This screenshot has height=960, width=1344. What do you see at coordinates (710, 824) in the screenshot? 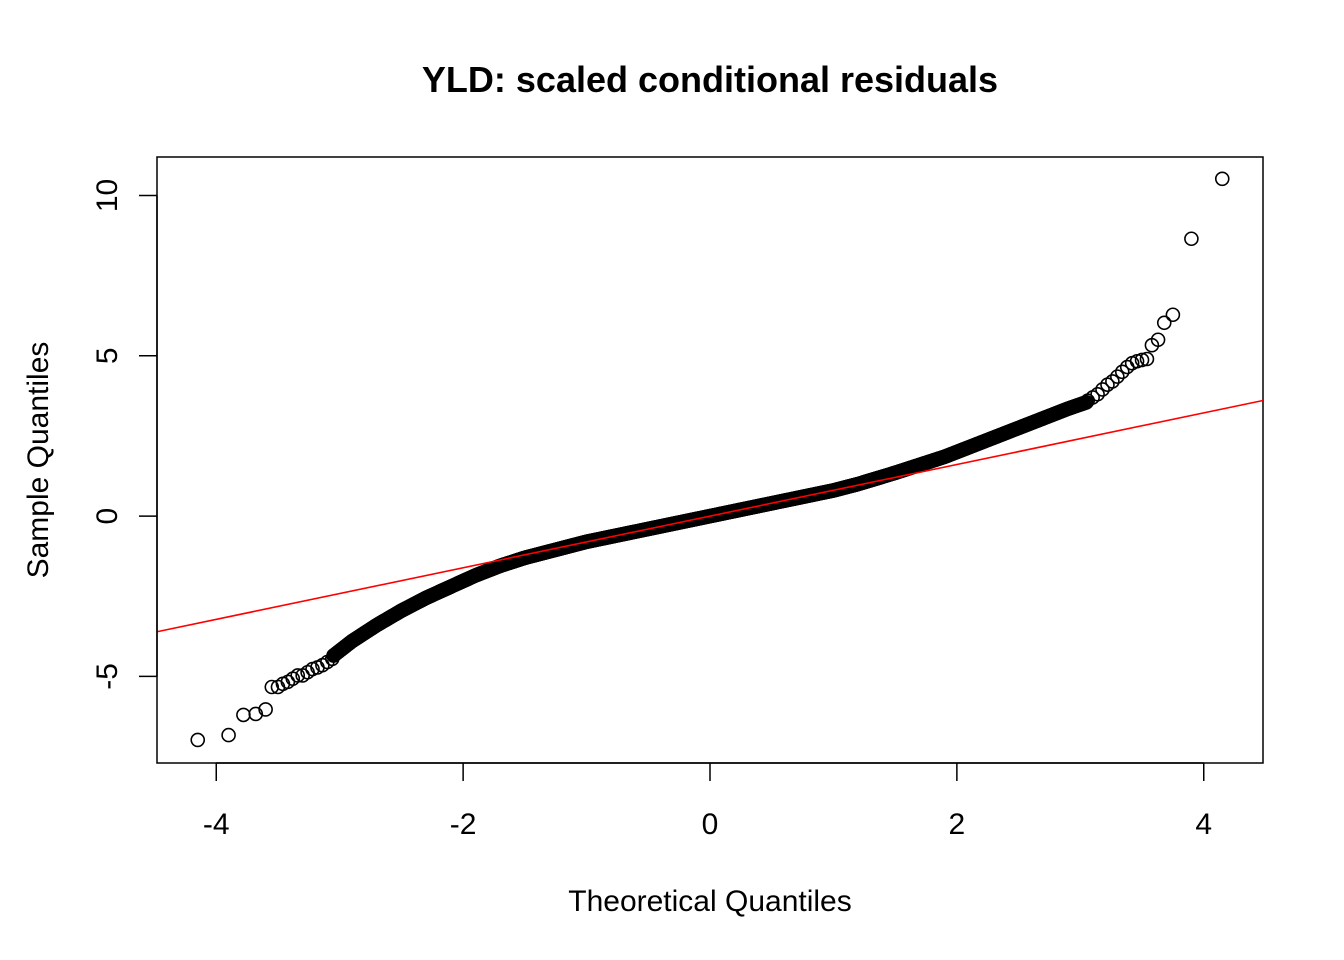
I see `x-tick-label: 0` at bounding box center [710, 824].